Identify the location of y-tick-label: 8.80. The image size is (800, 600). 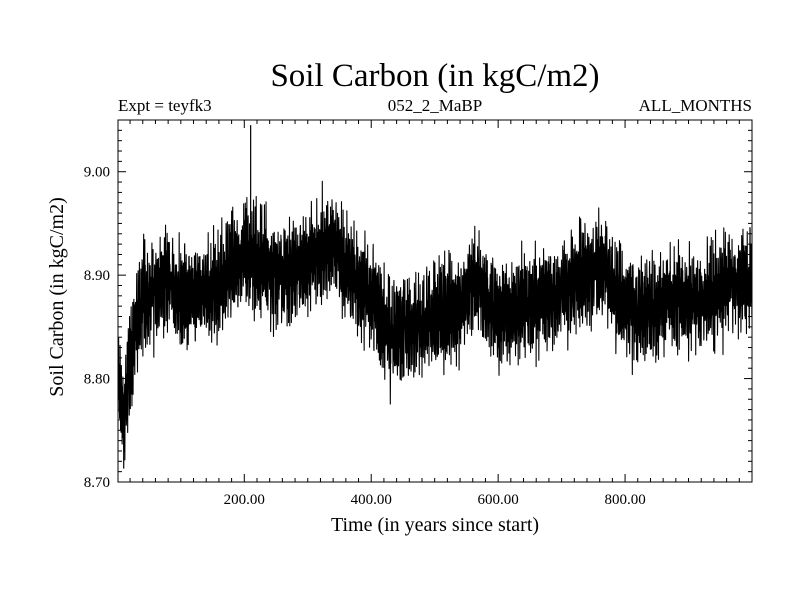
(97, 380).